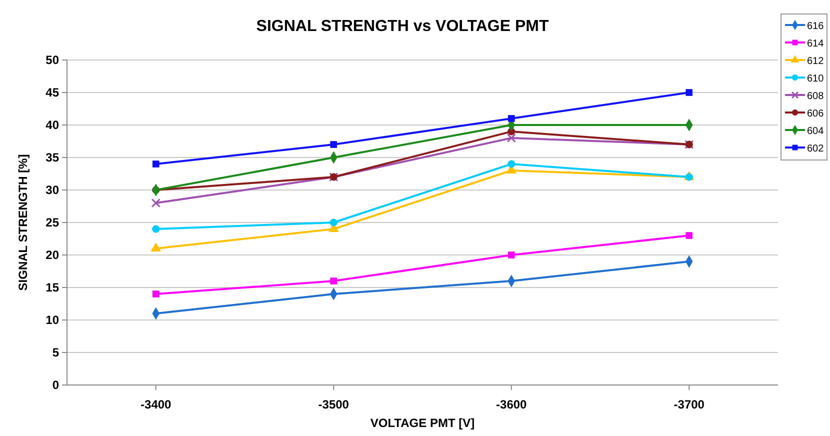  What do you see at coordinates (56, 385) in the screenshot?
I see `y-tick-label: 0` at bounding box center [56, 385].